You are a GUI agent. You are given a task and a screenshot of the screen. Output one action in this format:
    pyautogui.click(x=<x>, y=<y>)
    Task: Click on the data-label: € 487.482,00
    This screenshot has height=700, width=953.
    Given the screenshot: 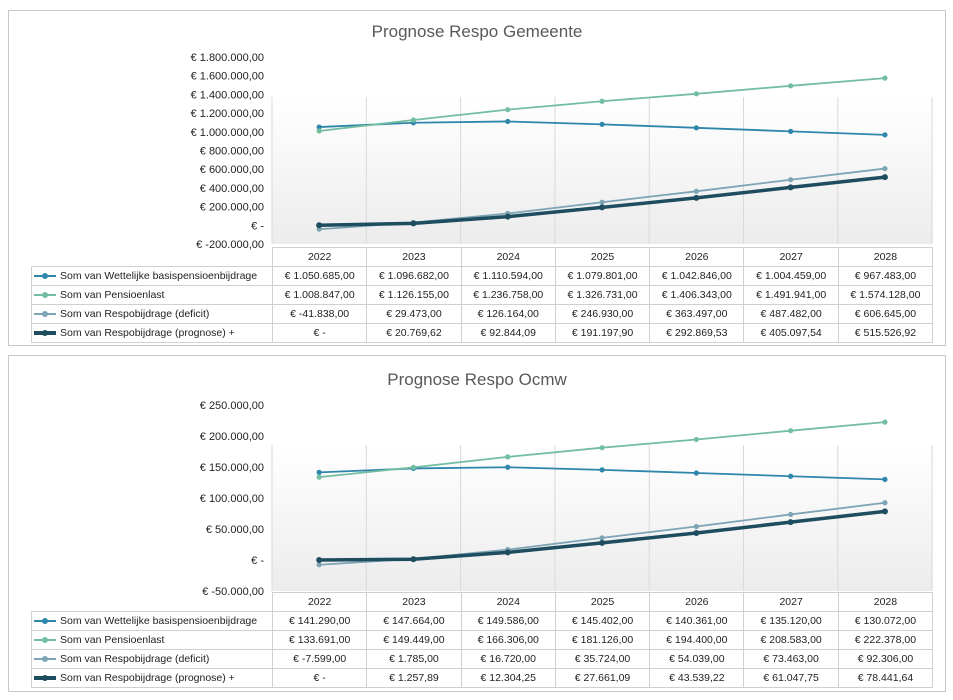 What is the action you would take?
    pyautogui.click(x=791, y=314)
    